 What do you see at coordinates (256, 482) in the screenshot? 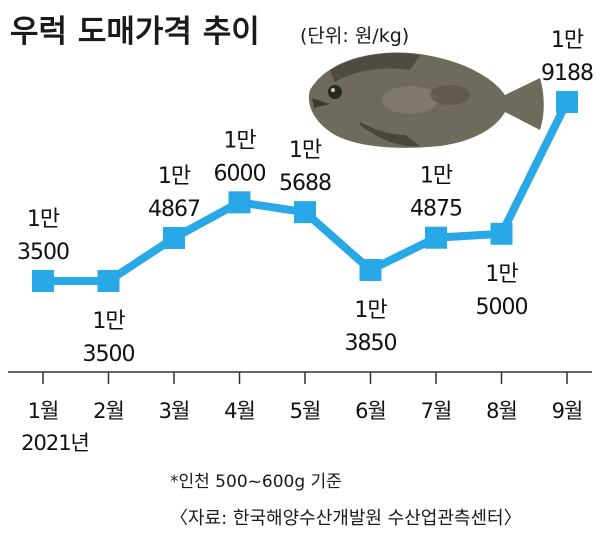
I see `footnote: *인천 500~600g 기준` at bounding box center [256, 482].